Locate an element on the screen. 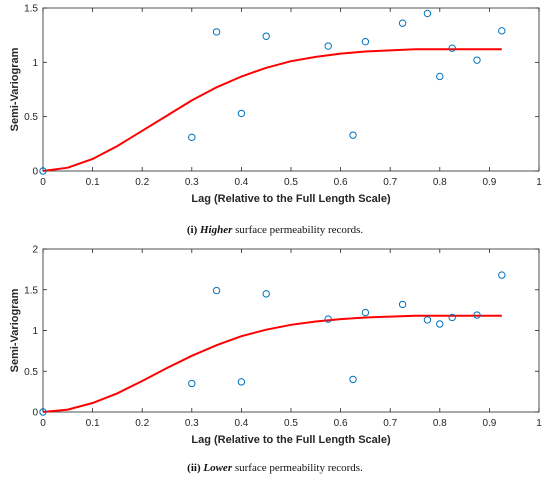 This screenshot has width=550, height=482. caption-lower: (ii) Lower surface permeability records. is located at coordinates (275, 468).